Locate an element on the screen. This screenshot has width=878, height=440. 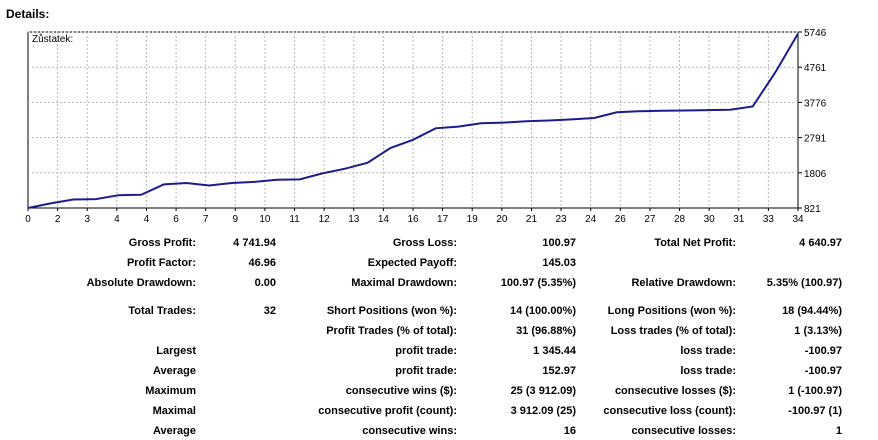
largest-profit-label: profit trade: is located at coordinates (426, 351).